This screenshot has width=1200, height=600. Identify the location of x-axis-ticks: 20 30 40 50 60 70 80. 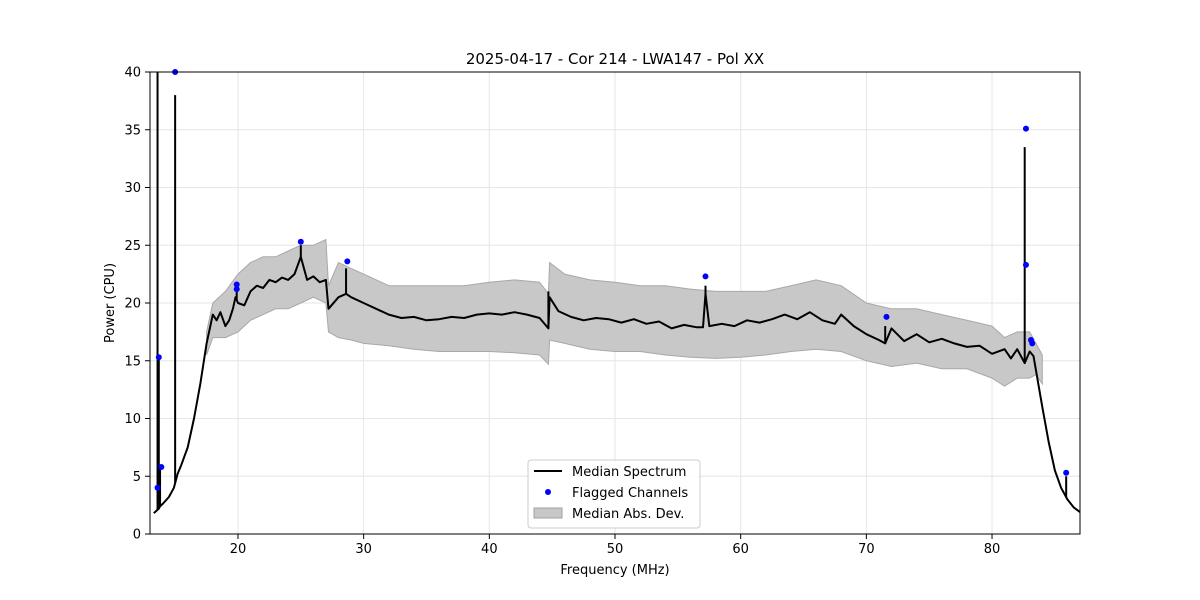
(615, 545).